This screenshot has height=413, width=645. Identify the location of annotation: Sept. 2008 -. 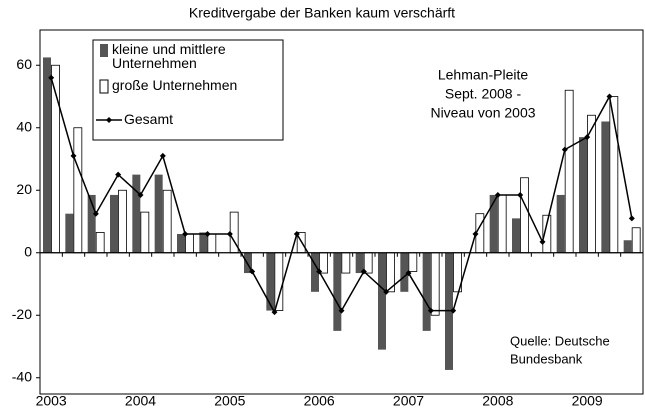
(483, 94).